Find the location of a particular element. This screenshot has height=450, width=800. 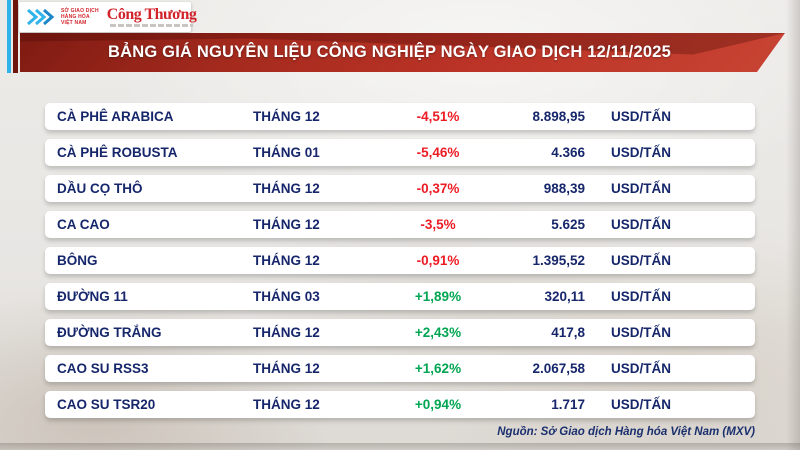

mxv-logo-text: SỞ GIAO DỊCH HÀNG HÓA VIỆT NAM is located at coordinates (80, 17).